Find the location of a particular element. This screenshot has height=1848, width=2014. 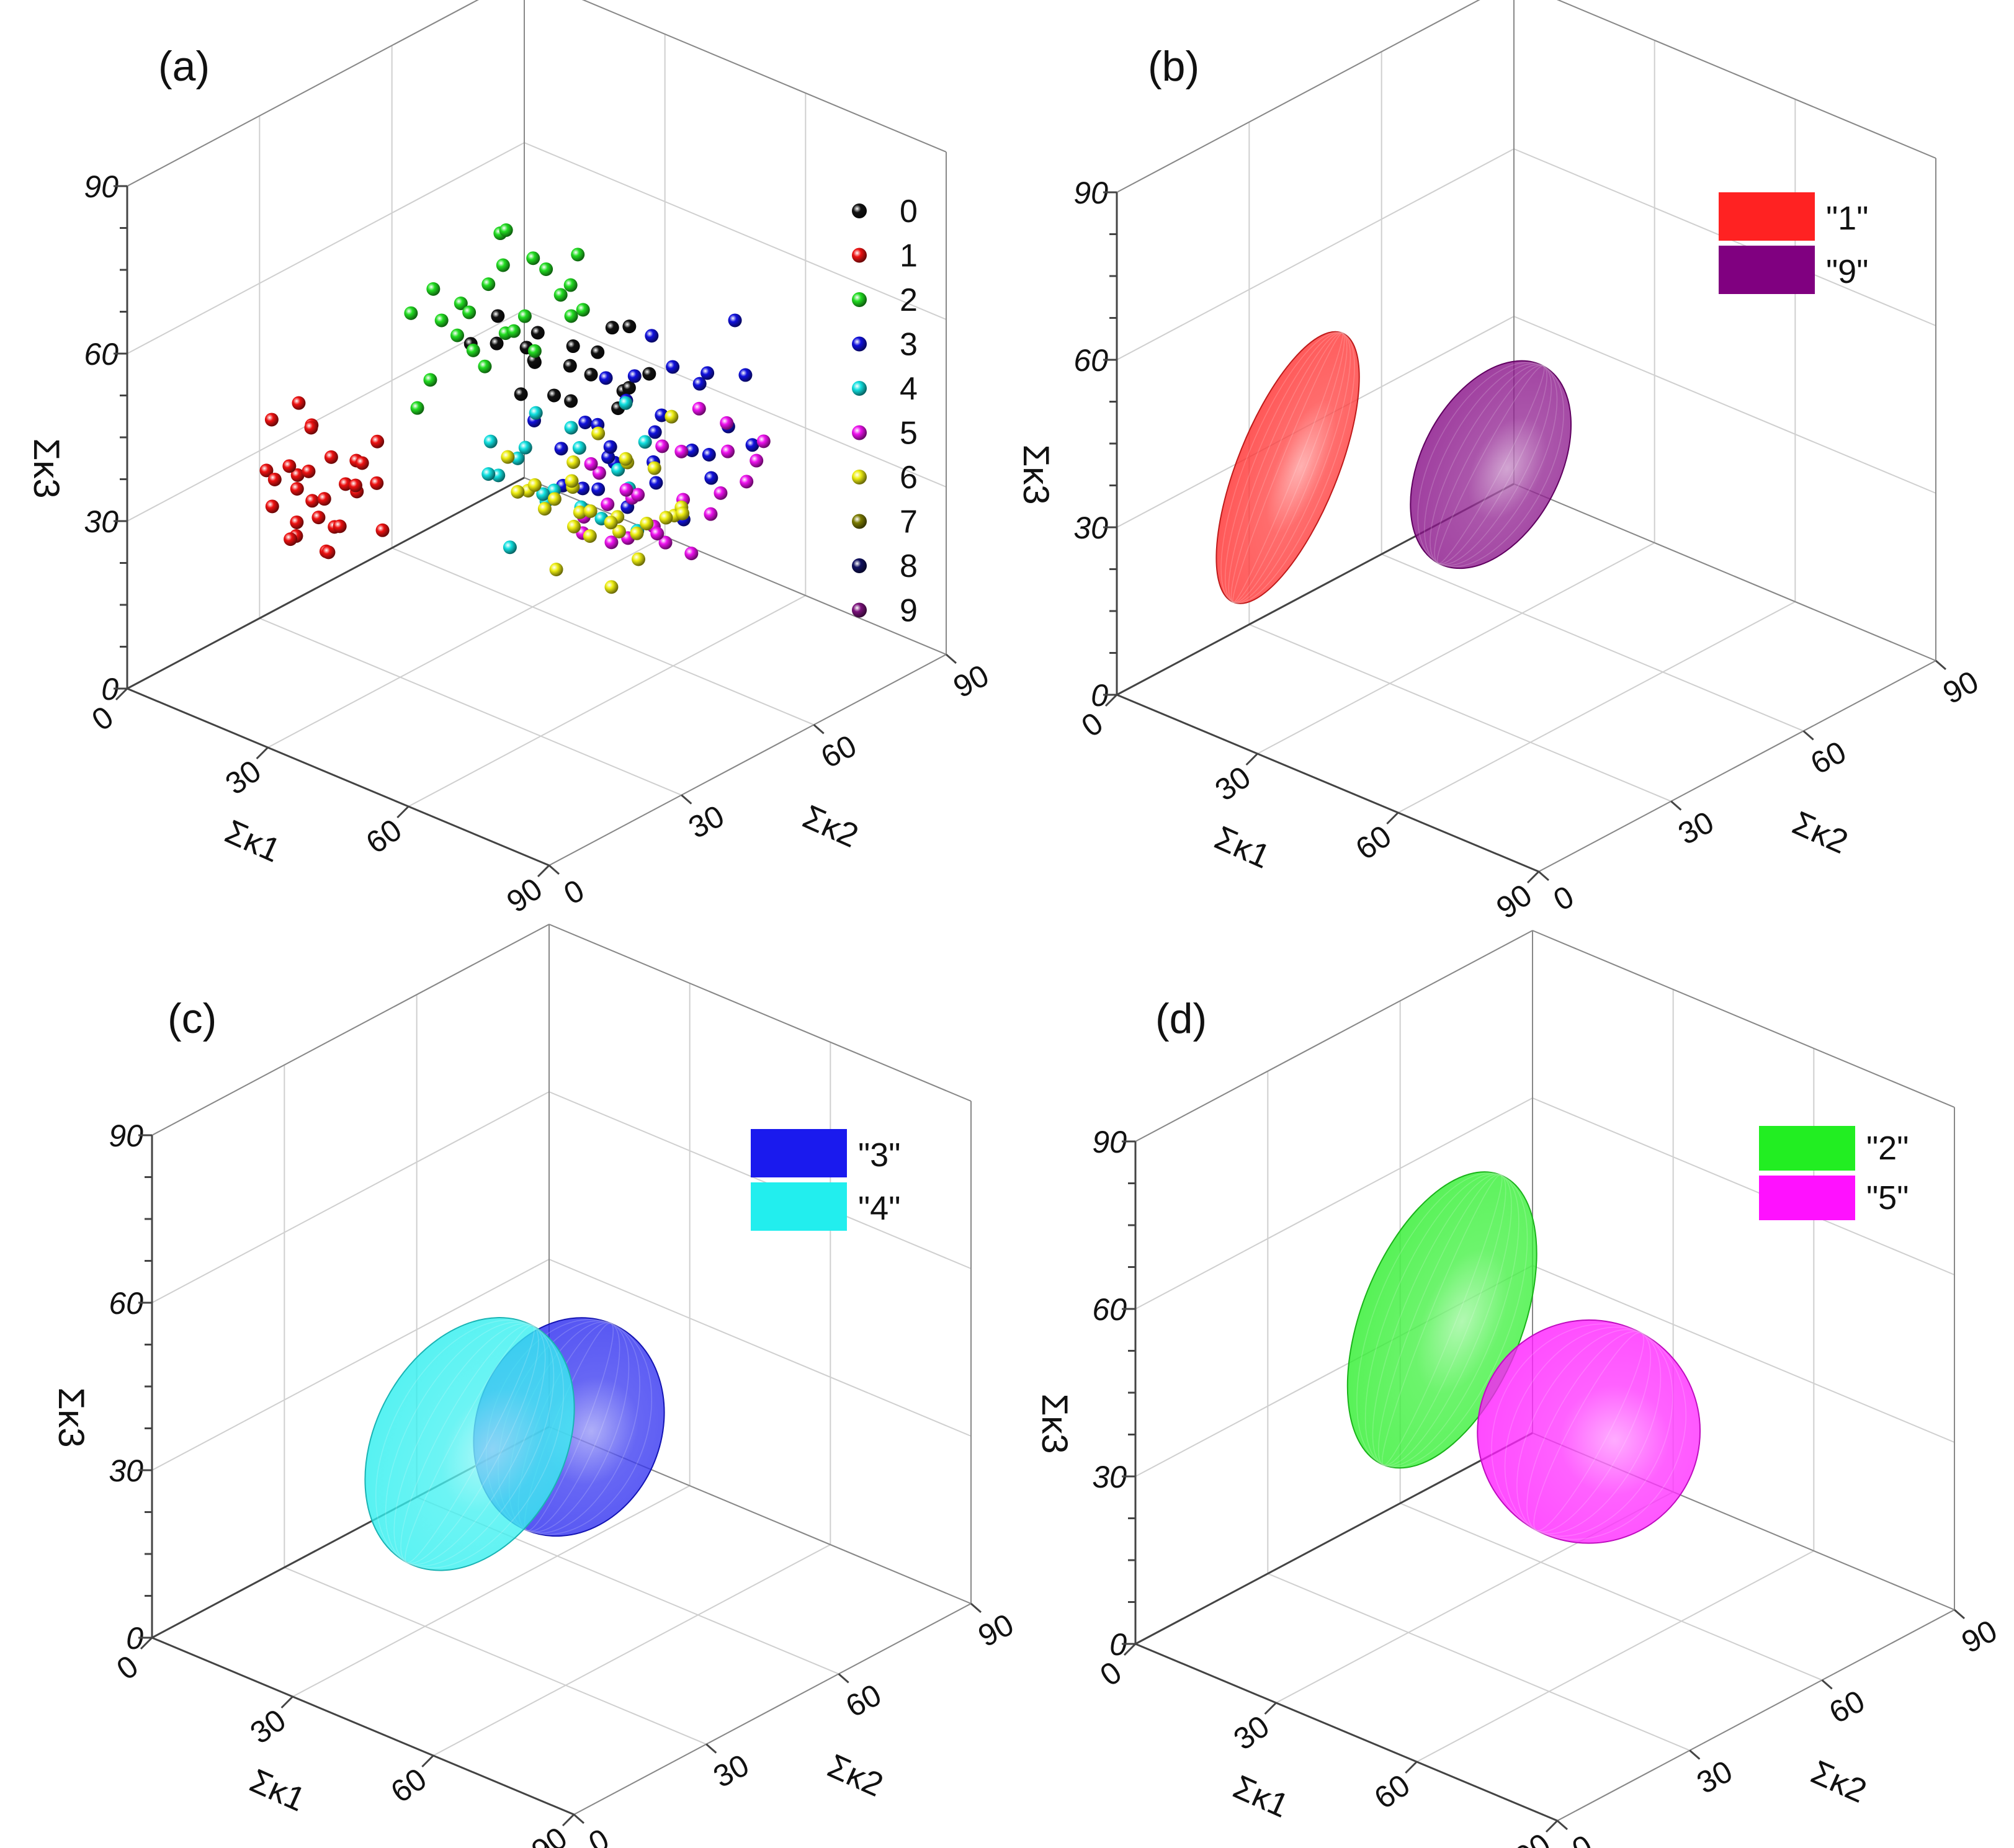

legend-swatch is located at coordinates (1767, 217).